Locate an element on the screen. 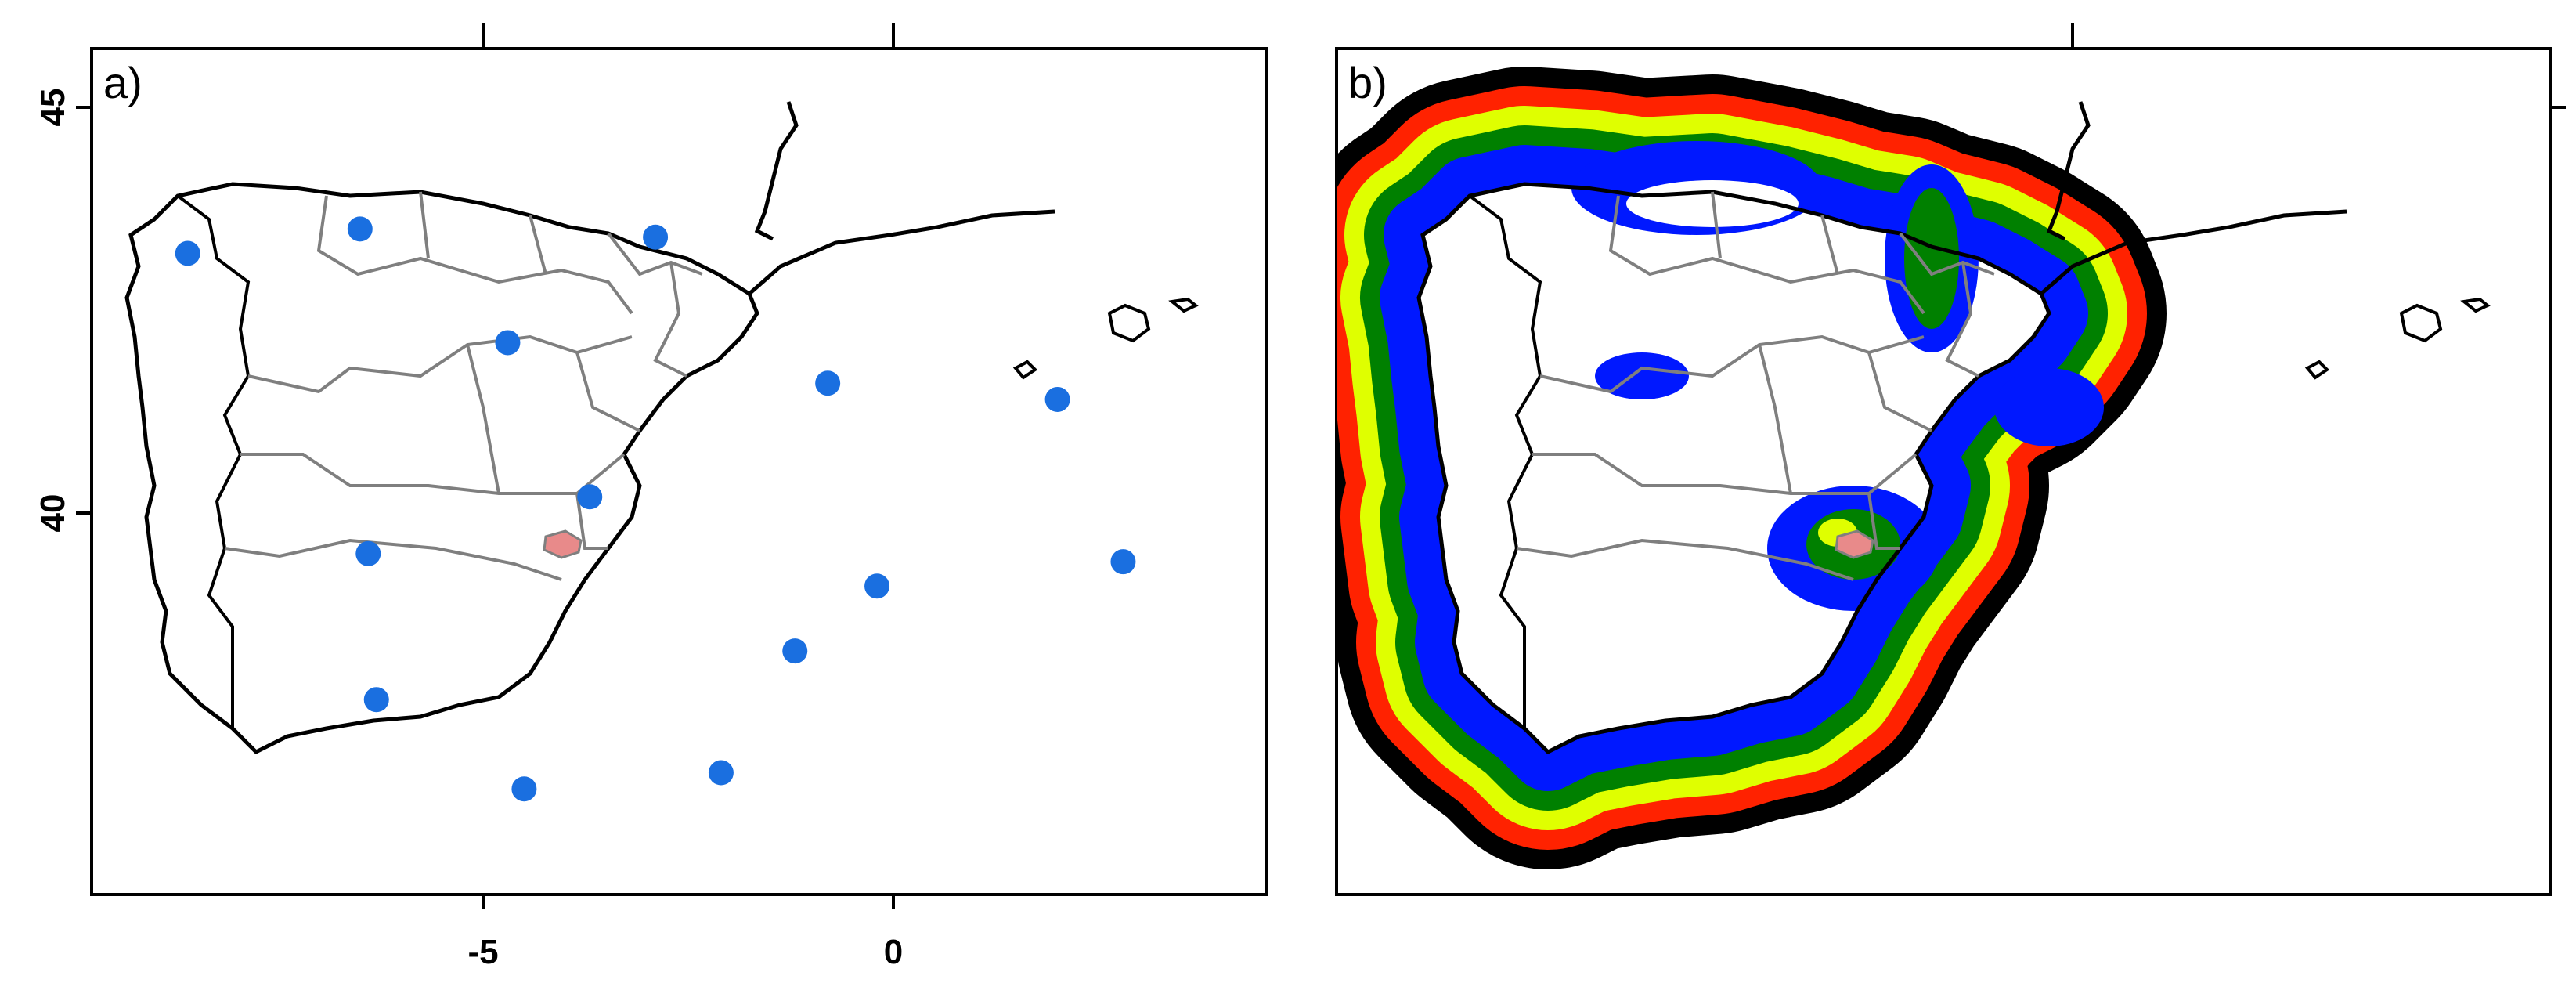 The height and width of the screenshot is (983, 2576). interior-patches is located at coordinates (1838, 376).